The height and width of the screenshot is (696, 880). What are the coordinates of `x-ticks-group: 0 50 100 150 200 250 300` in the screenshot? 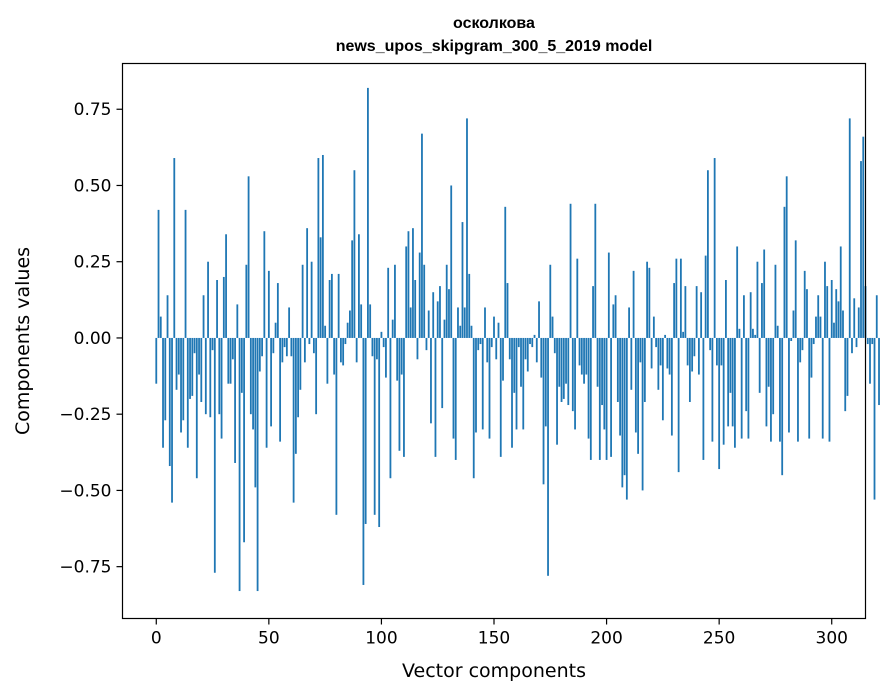 It's located at (499, 633).